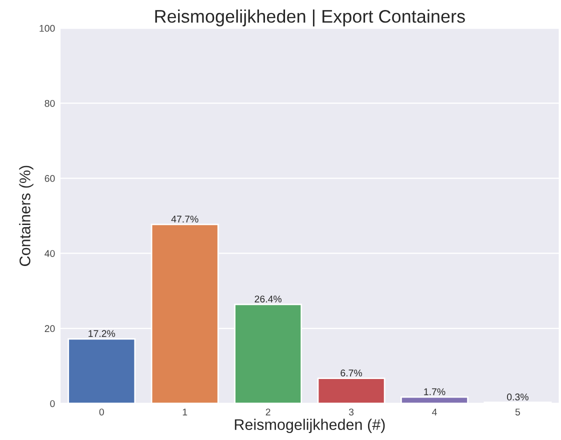 Image resolution: width=561 pixels, height=440 pixels. Describe the element at coordinates (185, 412) in the screenshot. I see `x-tick-label: 1` at that location.